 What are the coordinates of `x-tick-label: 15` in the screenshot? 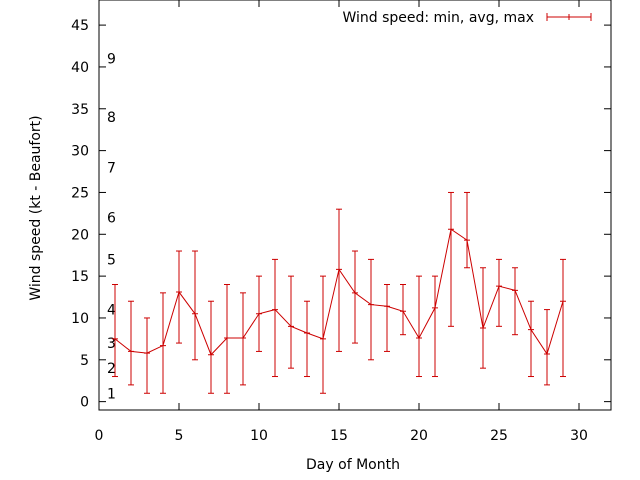 It's located at (339, 436).